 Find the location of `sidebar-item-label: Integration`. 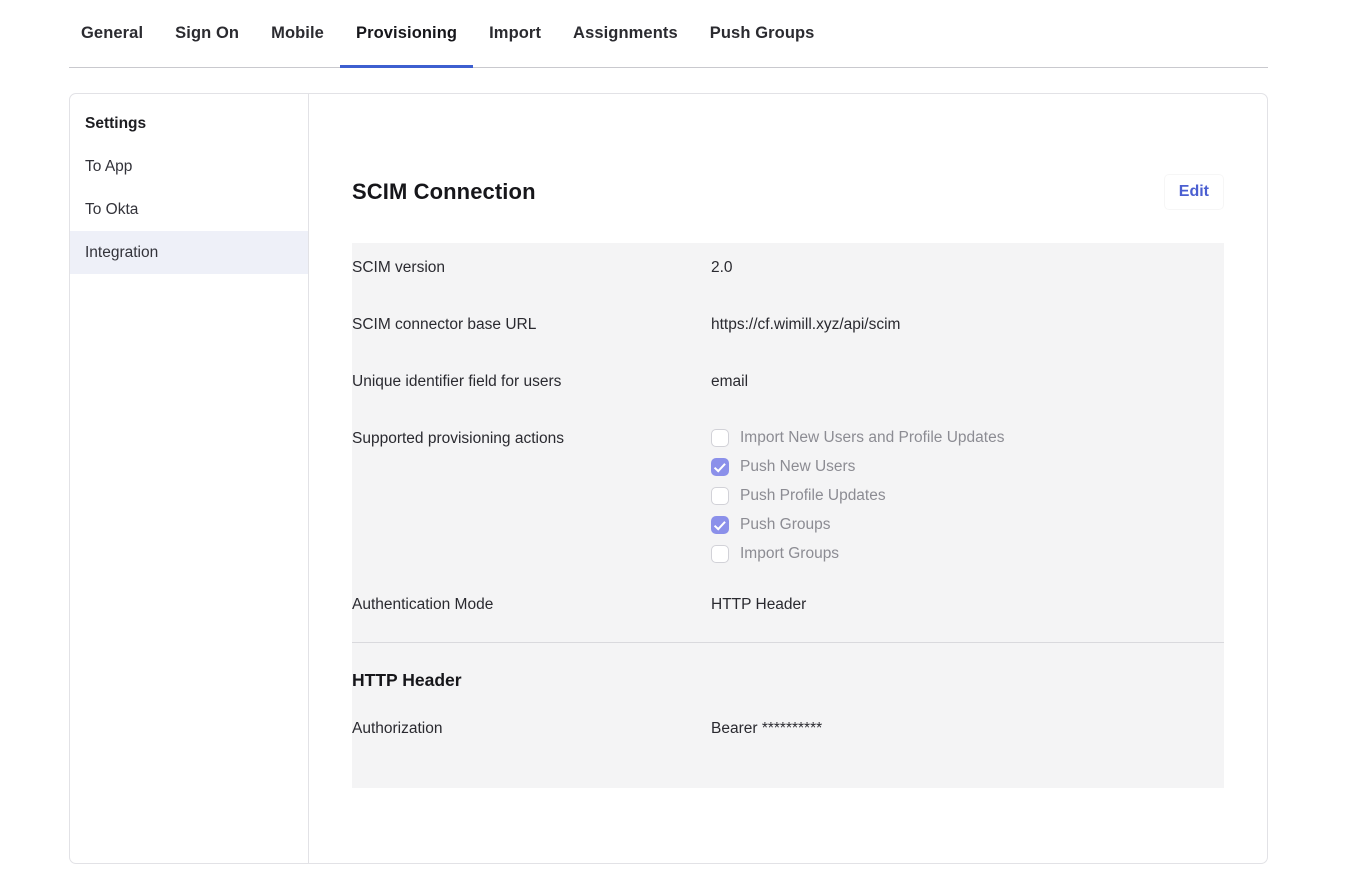

sidebar-item-label: Integration is located at coordinates (122, 252).